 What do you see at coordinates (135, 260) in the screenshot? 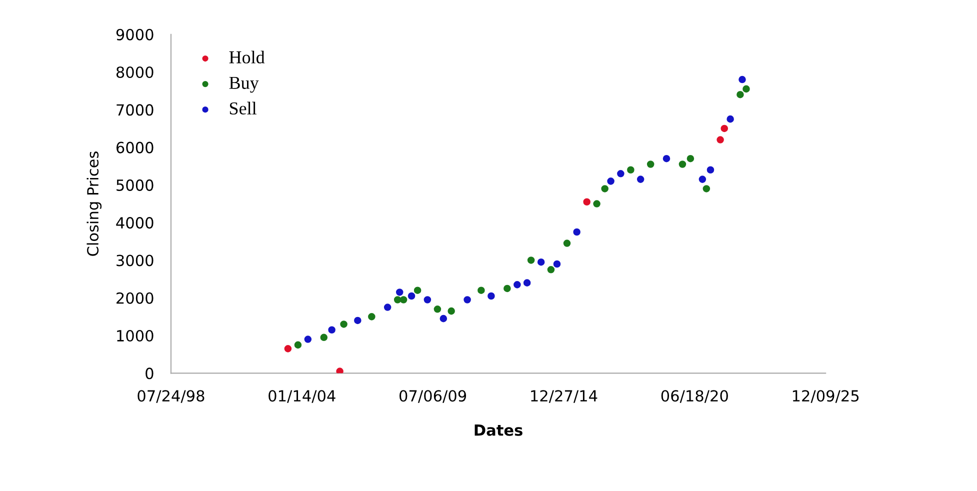
I see `y-tick-label: 3000` at bounding box center [135, 260].